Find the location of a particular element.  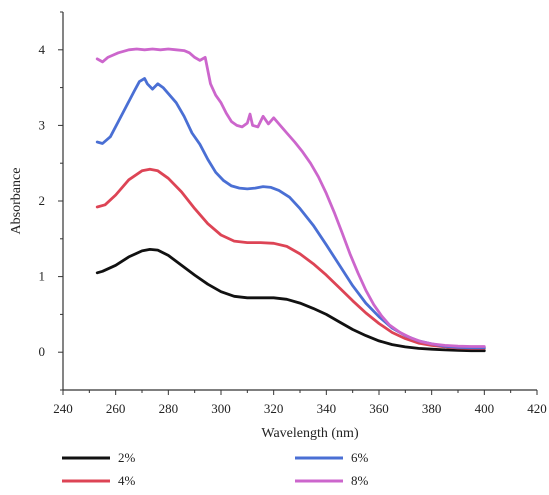

x-tick-label: 280 is located at coordinates (169, 408).